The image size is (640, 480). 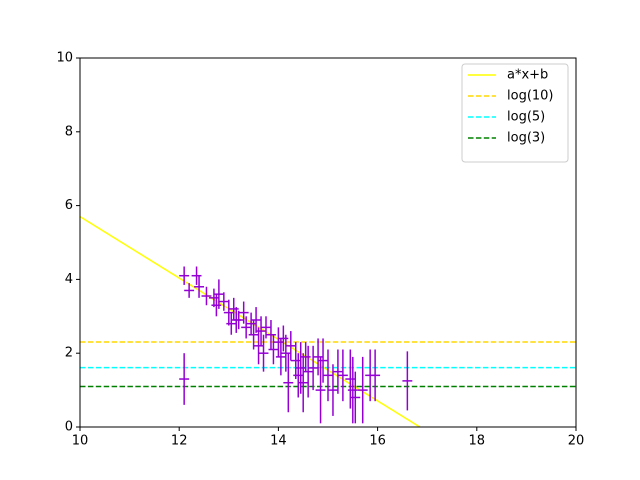 I want to click on y-tick-label: 8, so click(x=69, y=131).